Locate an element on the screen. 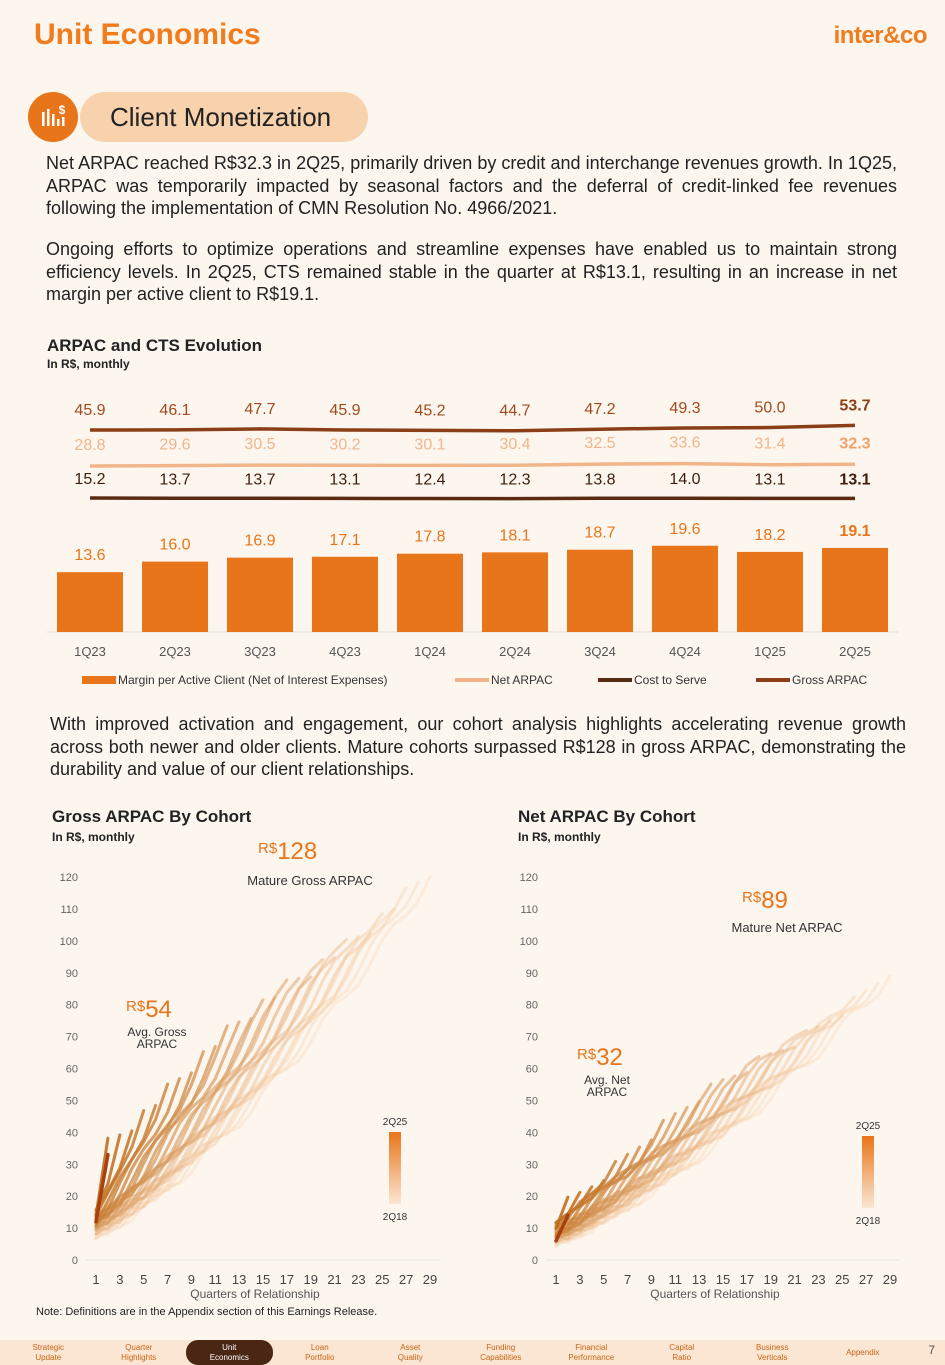  x-tick-label: 13 is located at coordinates (239, 1279).